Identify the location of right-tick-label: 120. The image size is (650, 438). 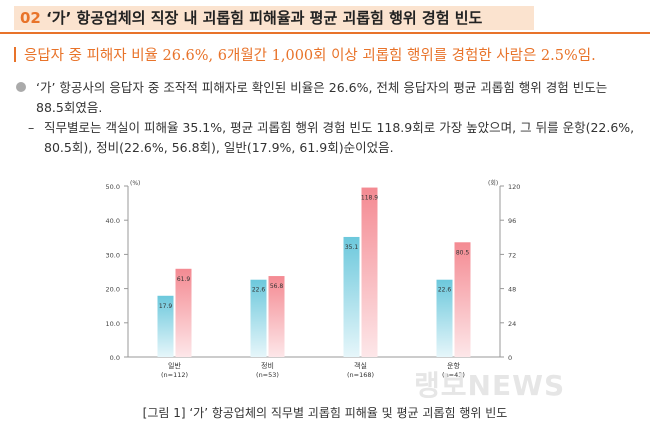
(514, 187).